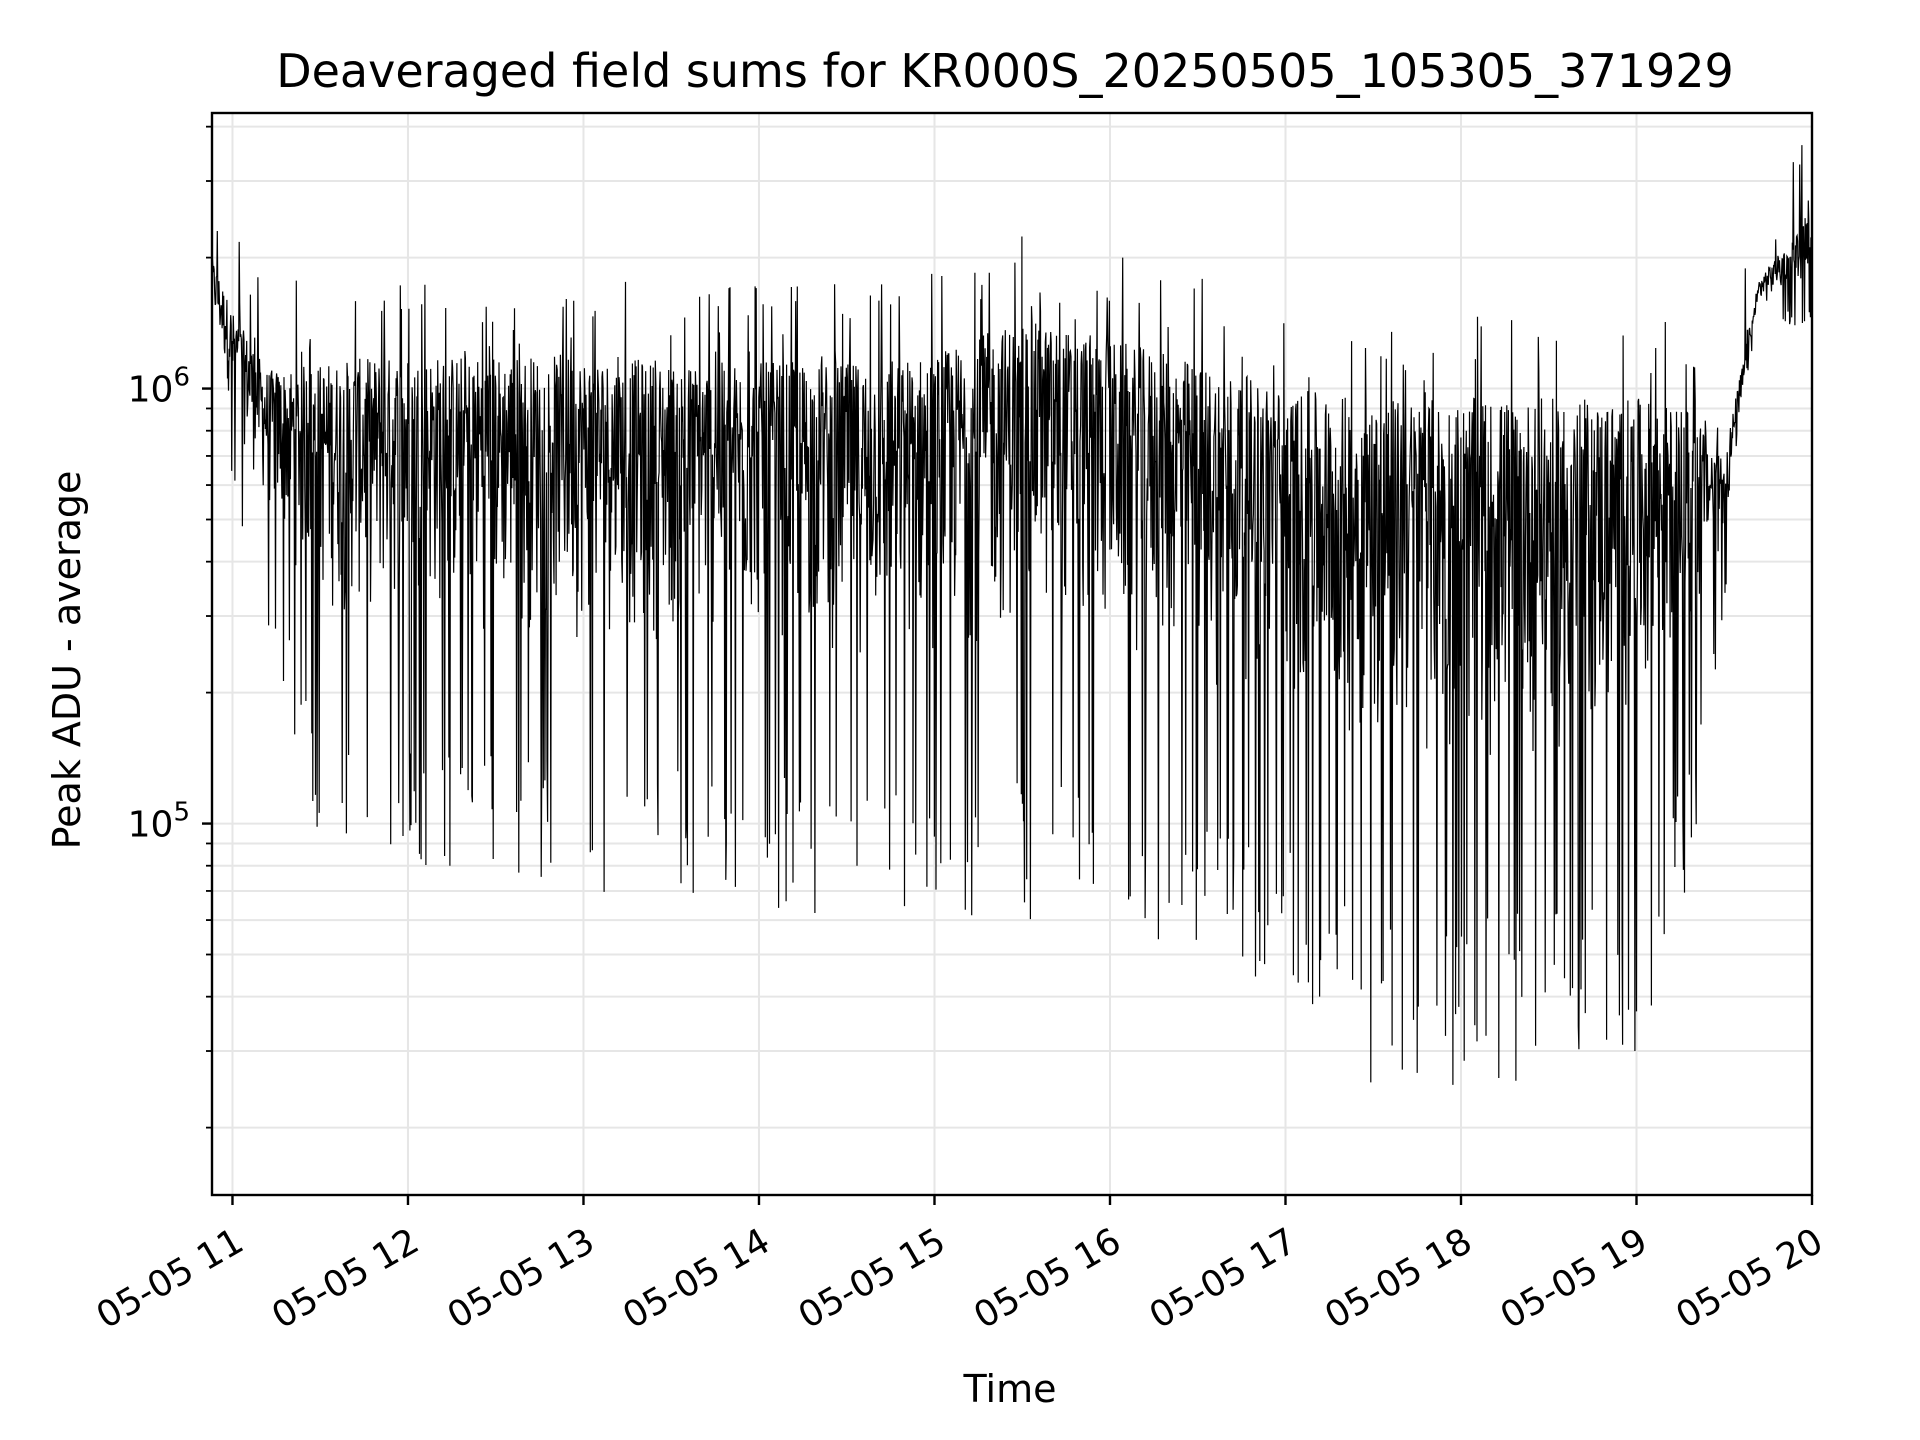 This screenshot has width=1920, height=1440. Describe the element at coordinates (1047, 1279) in the screenshot. I see `x-tick-label: 05-05 16` at that location.